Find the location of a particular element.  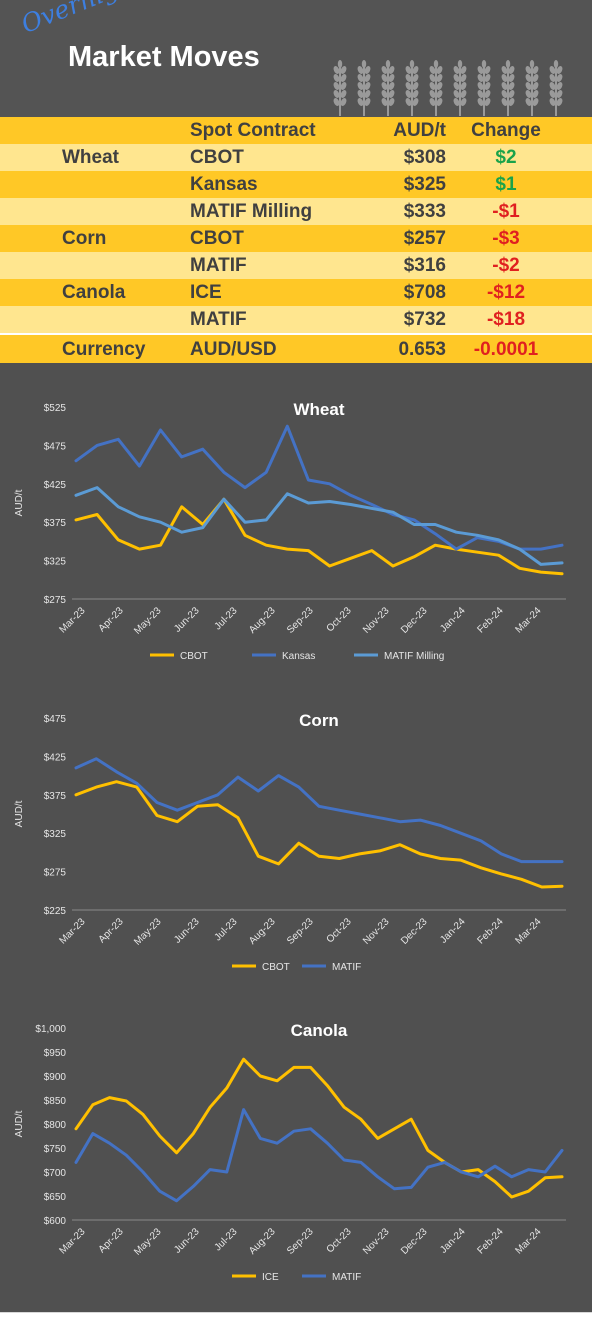

series-line-ice is located at coordinates (319, 1128).